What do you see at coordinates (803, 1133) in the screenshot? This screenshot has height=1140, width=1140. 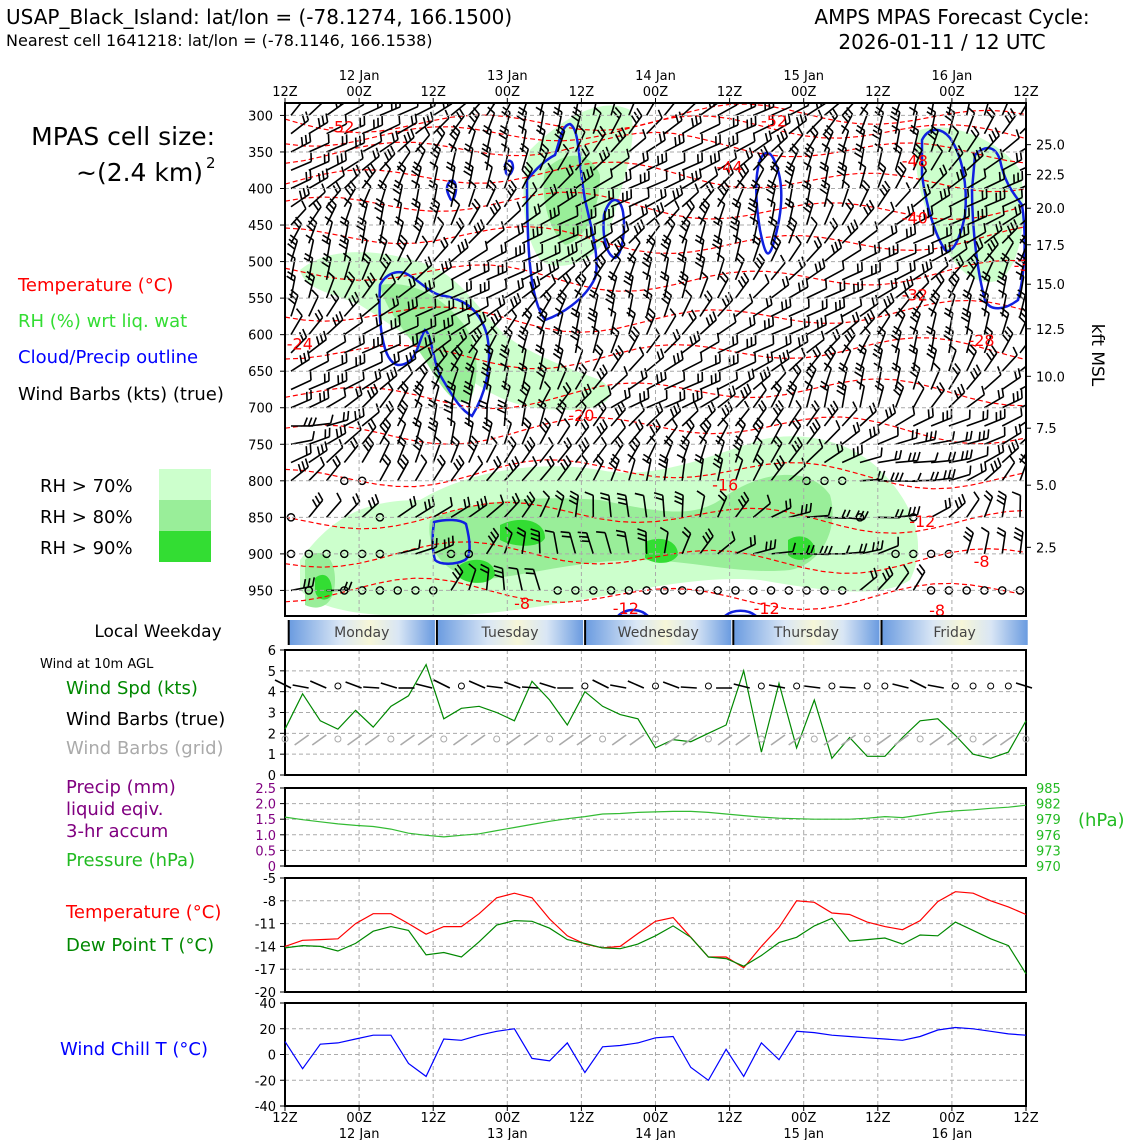 I see `bottom-date-label: 15 Jan` at bounding box center [803, 1133].